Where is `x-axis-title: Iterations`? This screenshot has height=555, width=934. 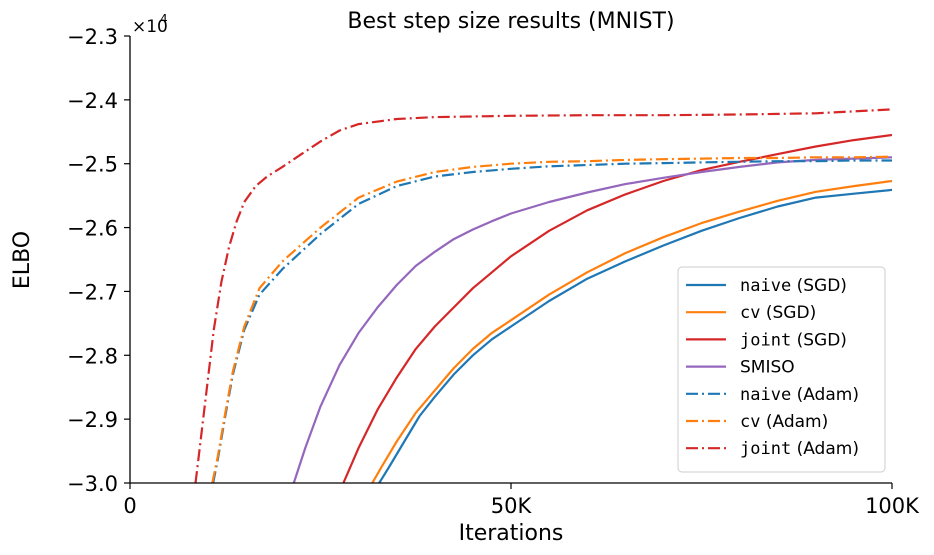 x-axis-title: Iterations is located at coordinates (511, 533).